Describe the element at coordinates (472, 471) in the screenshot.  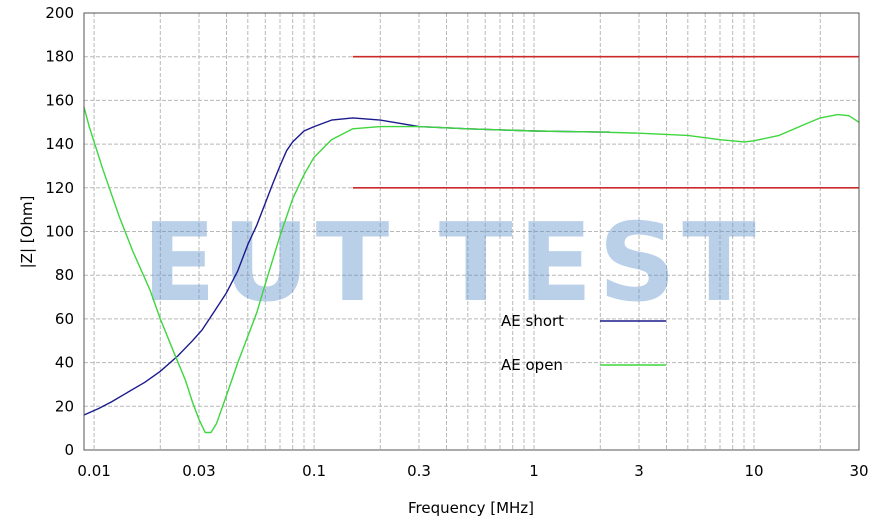
I see `x-tick-labels: 0.01 0.03 0.1 0.3 1 3 10 30` at that location.